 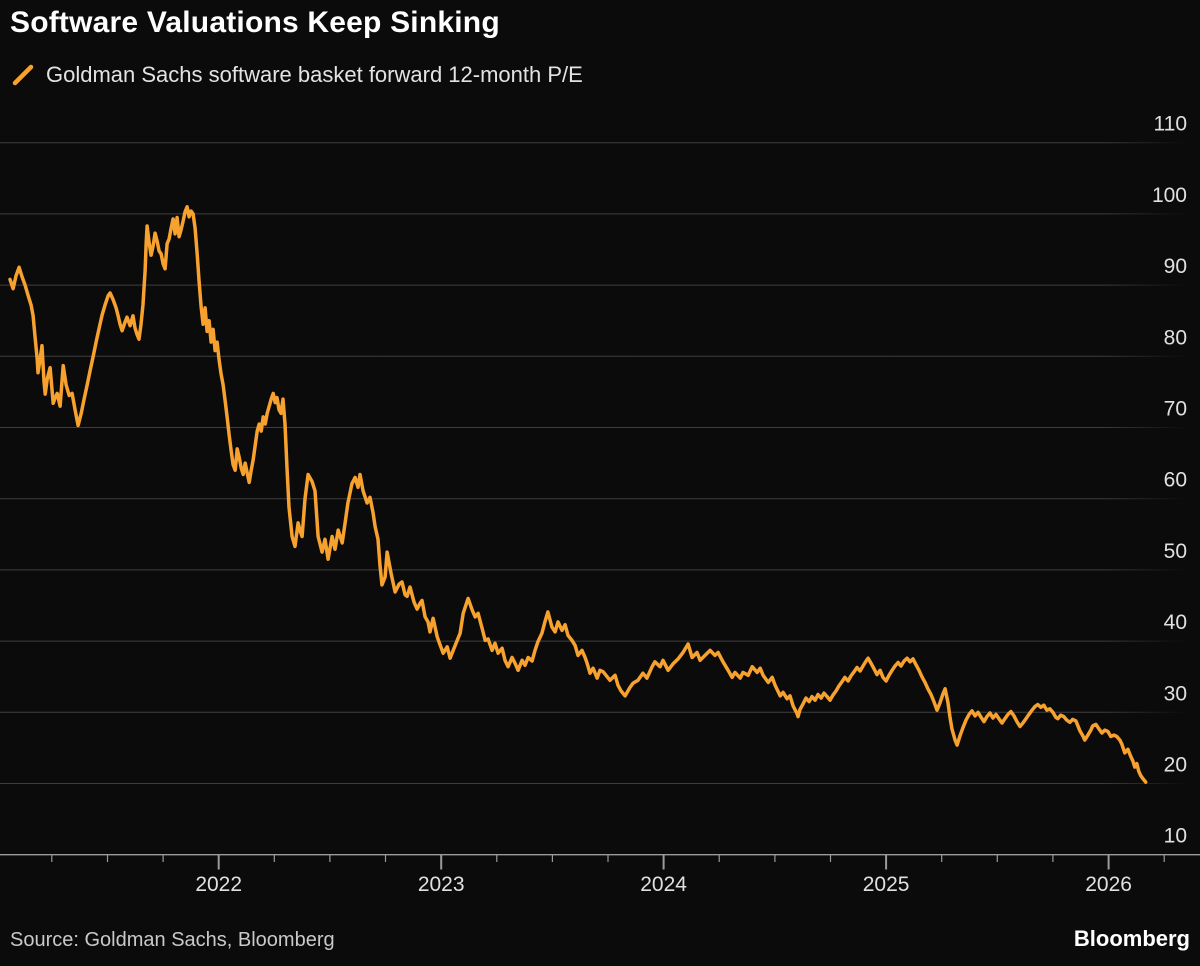 I want to click on svg-text: 2026, so click(x=1108, y=884).